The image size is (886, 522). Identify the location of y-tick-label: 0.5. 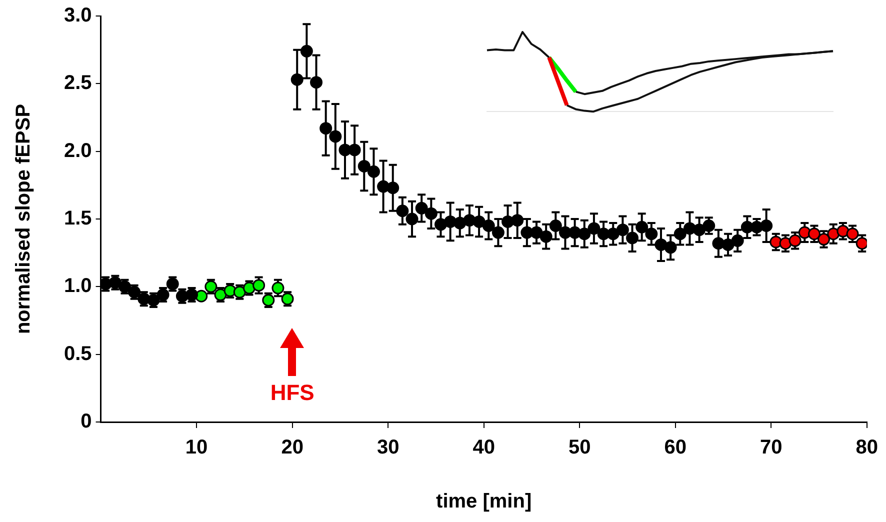
(78, 353).